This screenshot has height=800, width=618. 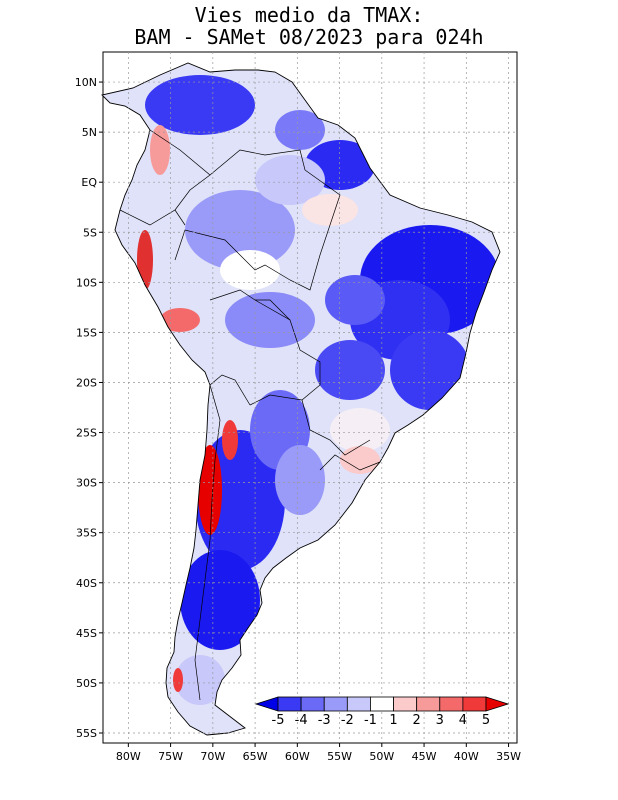 I want to click on border-paraguay, so click(x=336, y=427).